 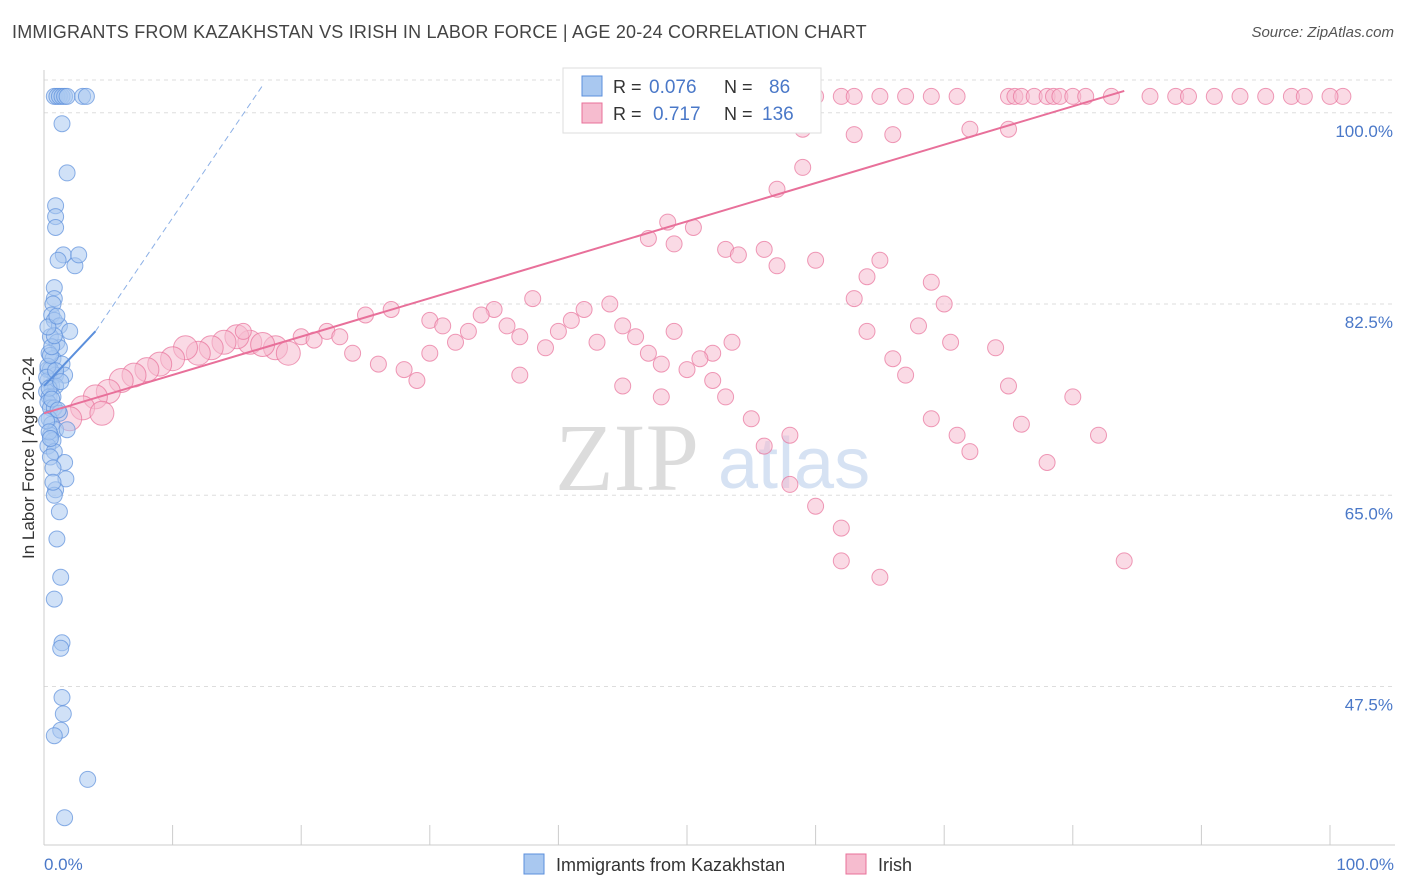 What do you see at coordinates (670, 865) in the screenshot?
I see `legend-label-kazakhstan: Immigrants from Kazakhstan` at bounding box center [670, 865].